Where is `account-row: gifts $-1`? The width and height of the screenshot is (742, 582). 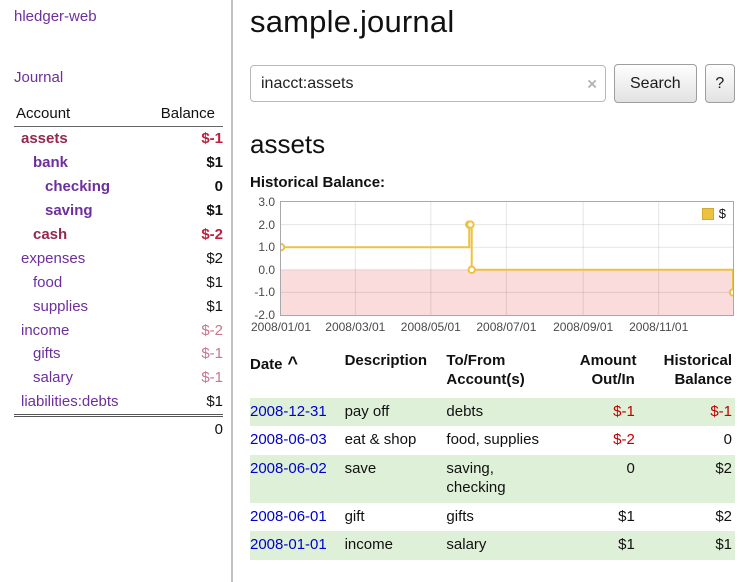 account-row: gifts $-1 is located at coordinates (118, 354).